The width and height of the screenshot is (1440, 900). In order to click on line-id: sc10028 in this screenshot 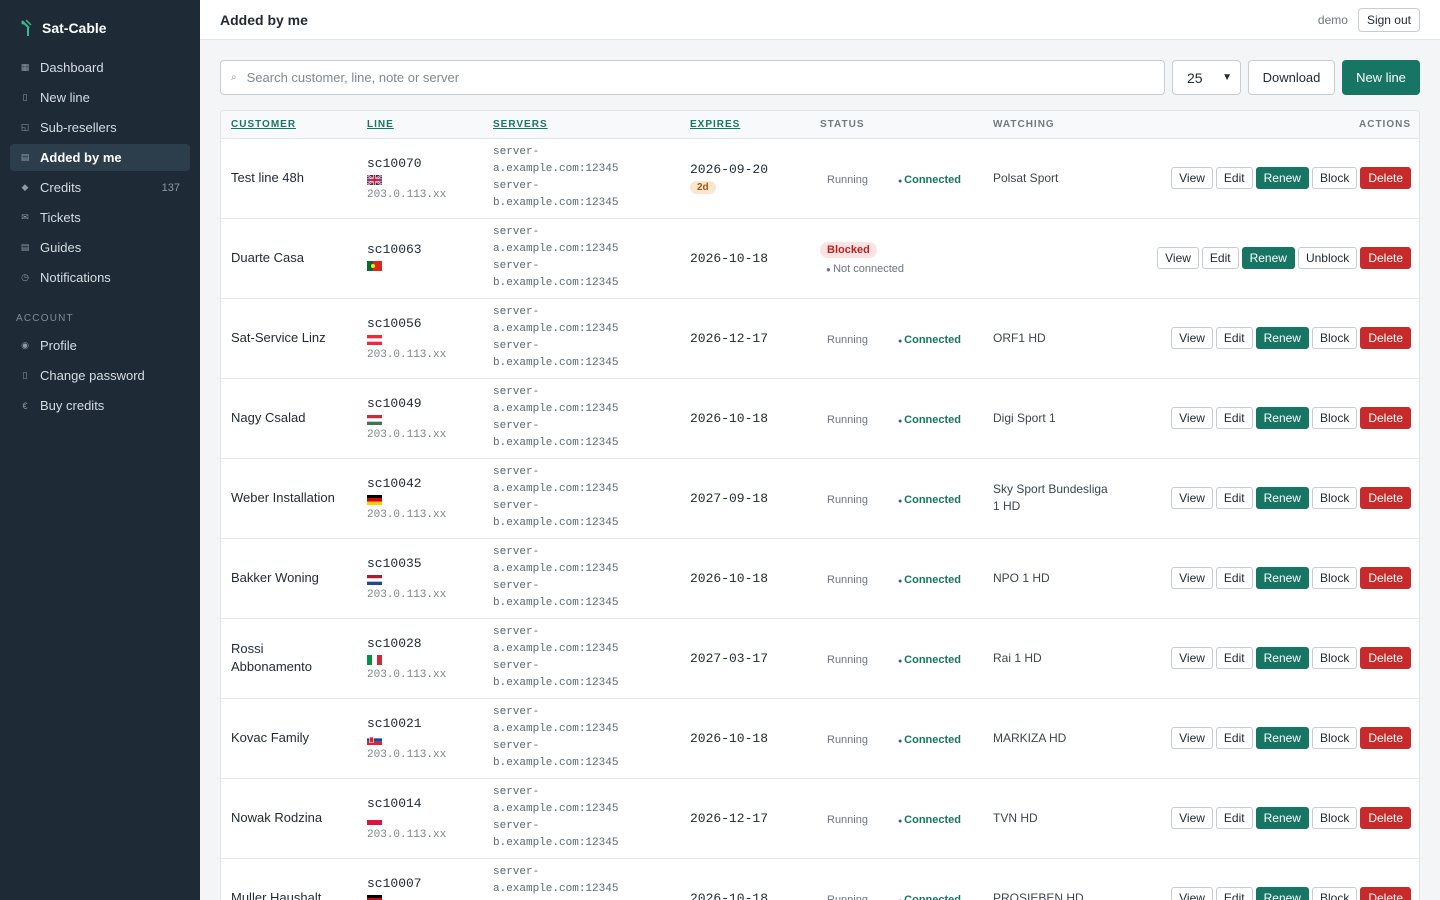, I will do `click(394, 643)`.